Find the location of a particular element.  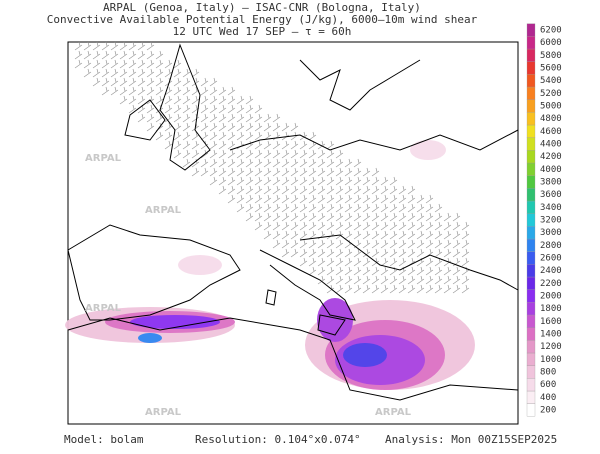

colorbar-label: 2000 is located at coordinates (551, 297).